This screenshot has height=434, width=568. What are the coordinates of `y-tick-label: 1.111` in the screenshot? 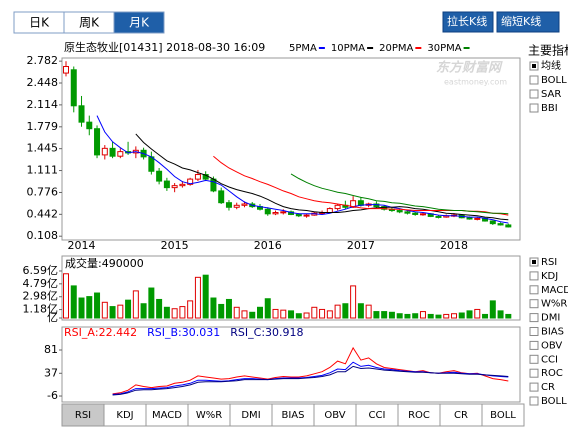 It's located at (43, 170).